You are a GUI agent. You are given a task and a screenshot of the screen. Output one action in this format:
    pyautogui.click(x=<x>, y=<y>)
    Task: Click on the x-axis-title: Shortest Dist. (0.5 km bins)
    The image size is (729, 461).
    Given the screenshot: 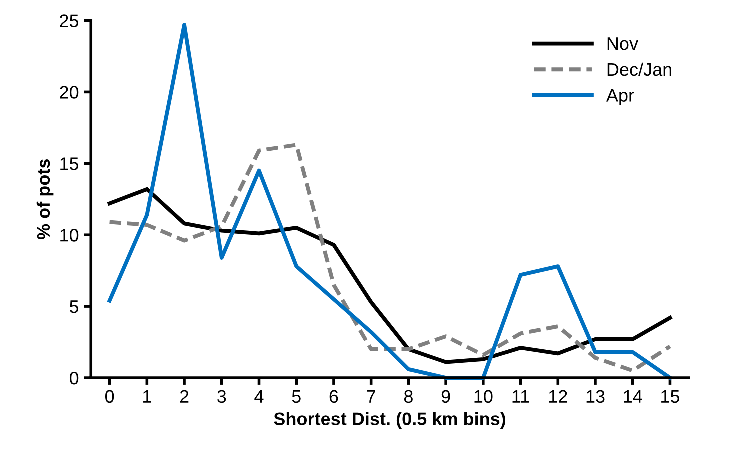 What is the action you would take?
    pyautogui.click(x=390, y=421)
    